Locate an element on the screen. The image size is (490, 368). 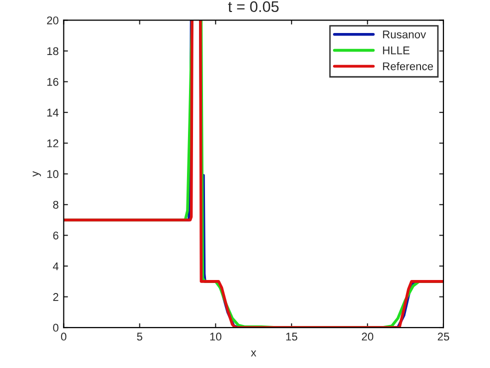
x-axis-title: x is located at coordinates (253, 353).